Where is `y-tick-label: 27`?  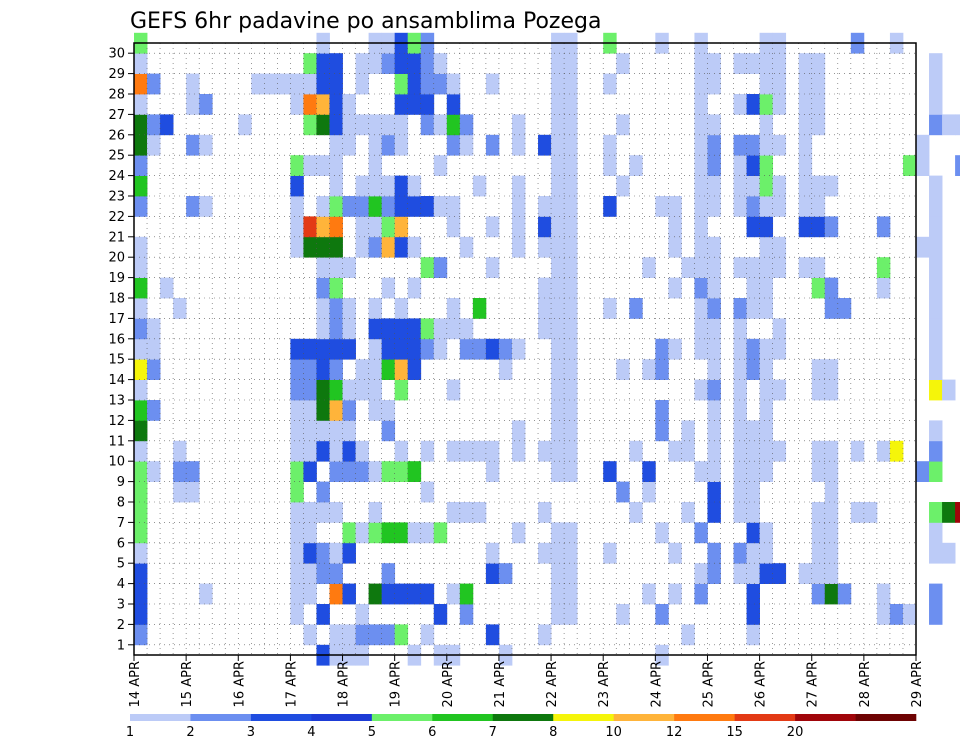
y-tick-label: 27 is located at coordinates (116, 115).